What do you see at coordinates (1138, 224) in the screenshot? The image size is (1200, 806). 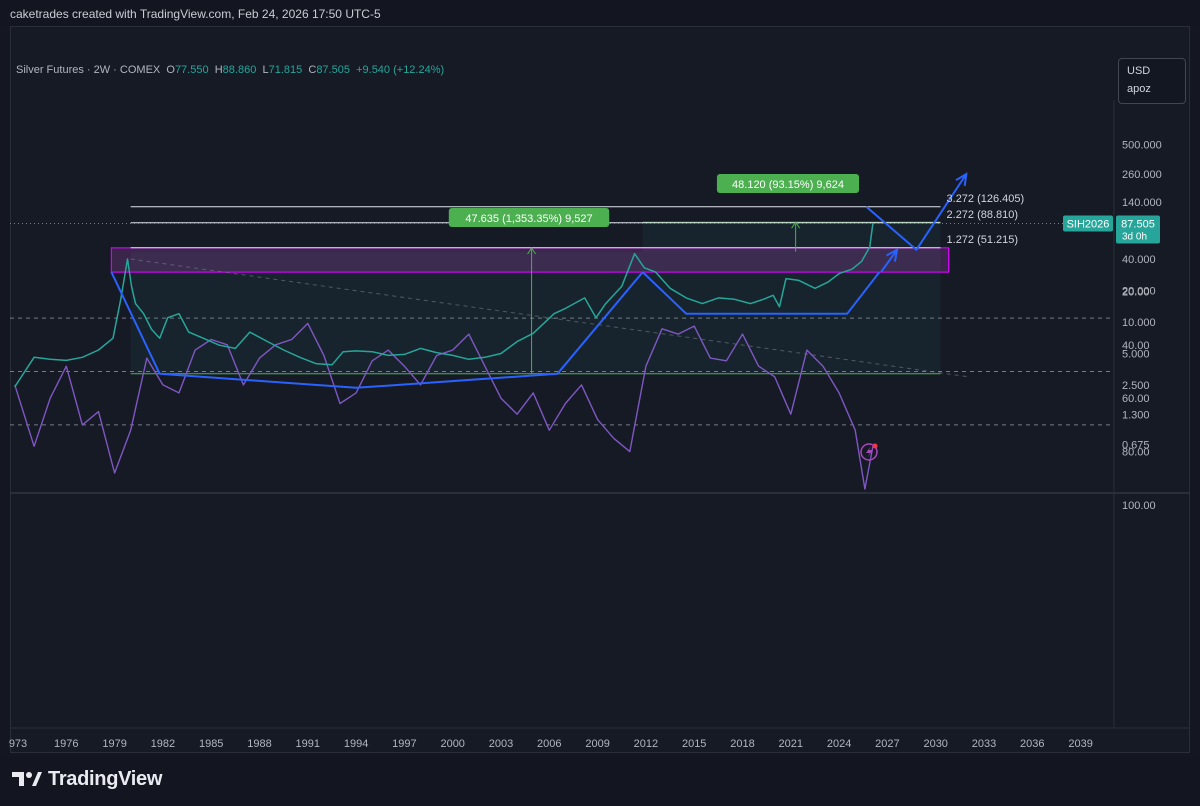 I see `last-price-value: 87.505` at bounding box center [1138, 224].